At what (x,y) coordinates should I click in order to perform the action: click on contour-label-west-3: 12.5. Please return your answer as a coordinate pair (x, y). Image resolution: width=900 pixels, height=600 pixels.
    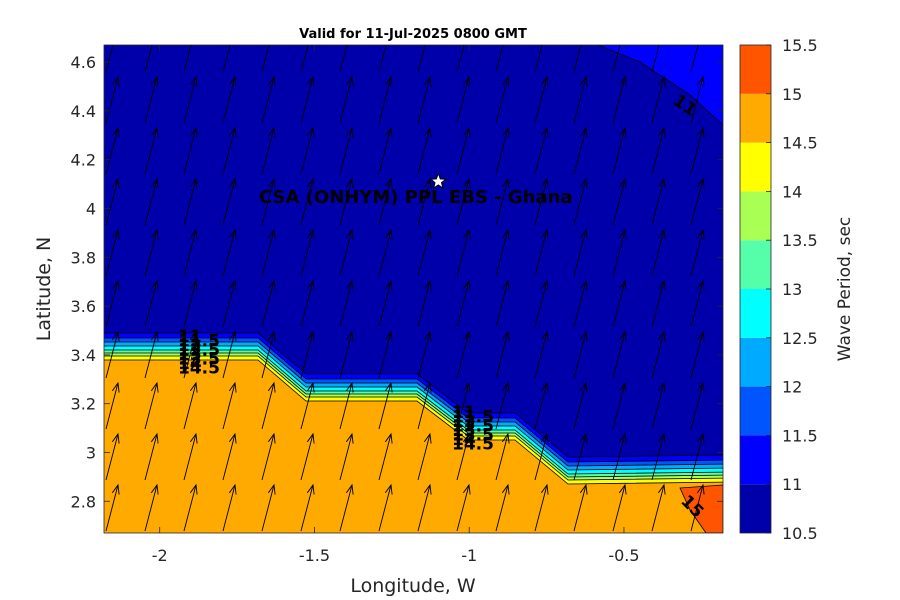
    Looking at the image, I should click on (199, 351).